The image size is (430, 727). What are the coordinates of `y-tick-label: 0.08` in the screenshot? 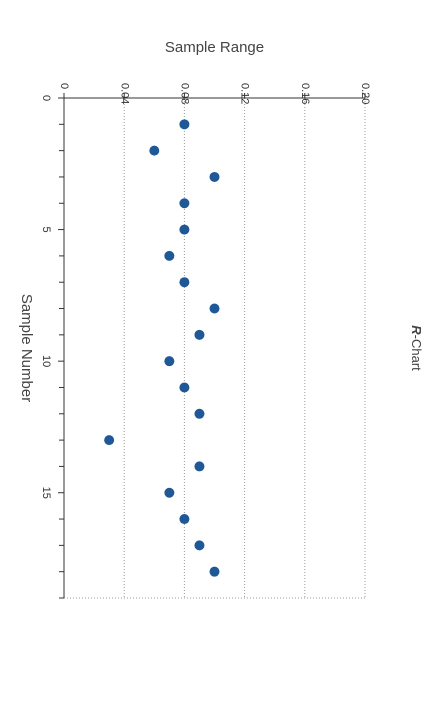 It's located at (184, 93).